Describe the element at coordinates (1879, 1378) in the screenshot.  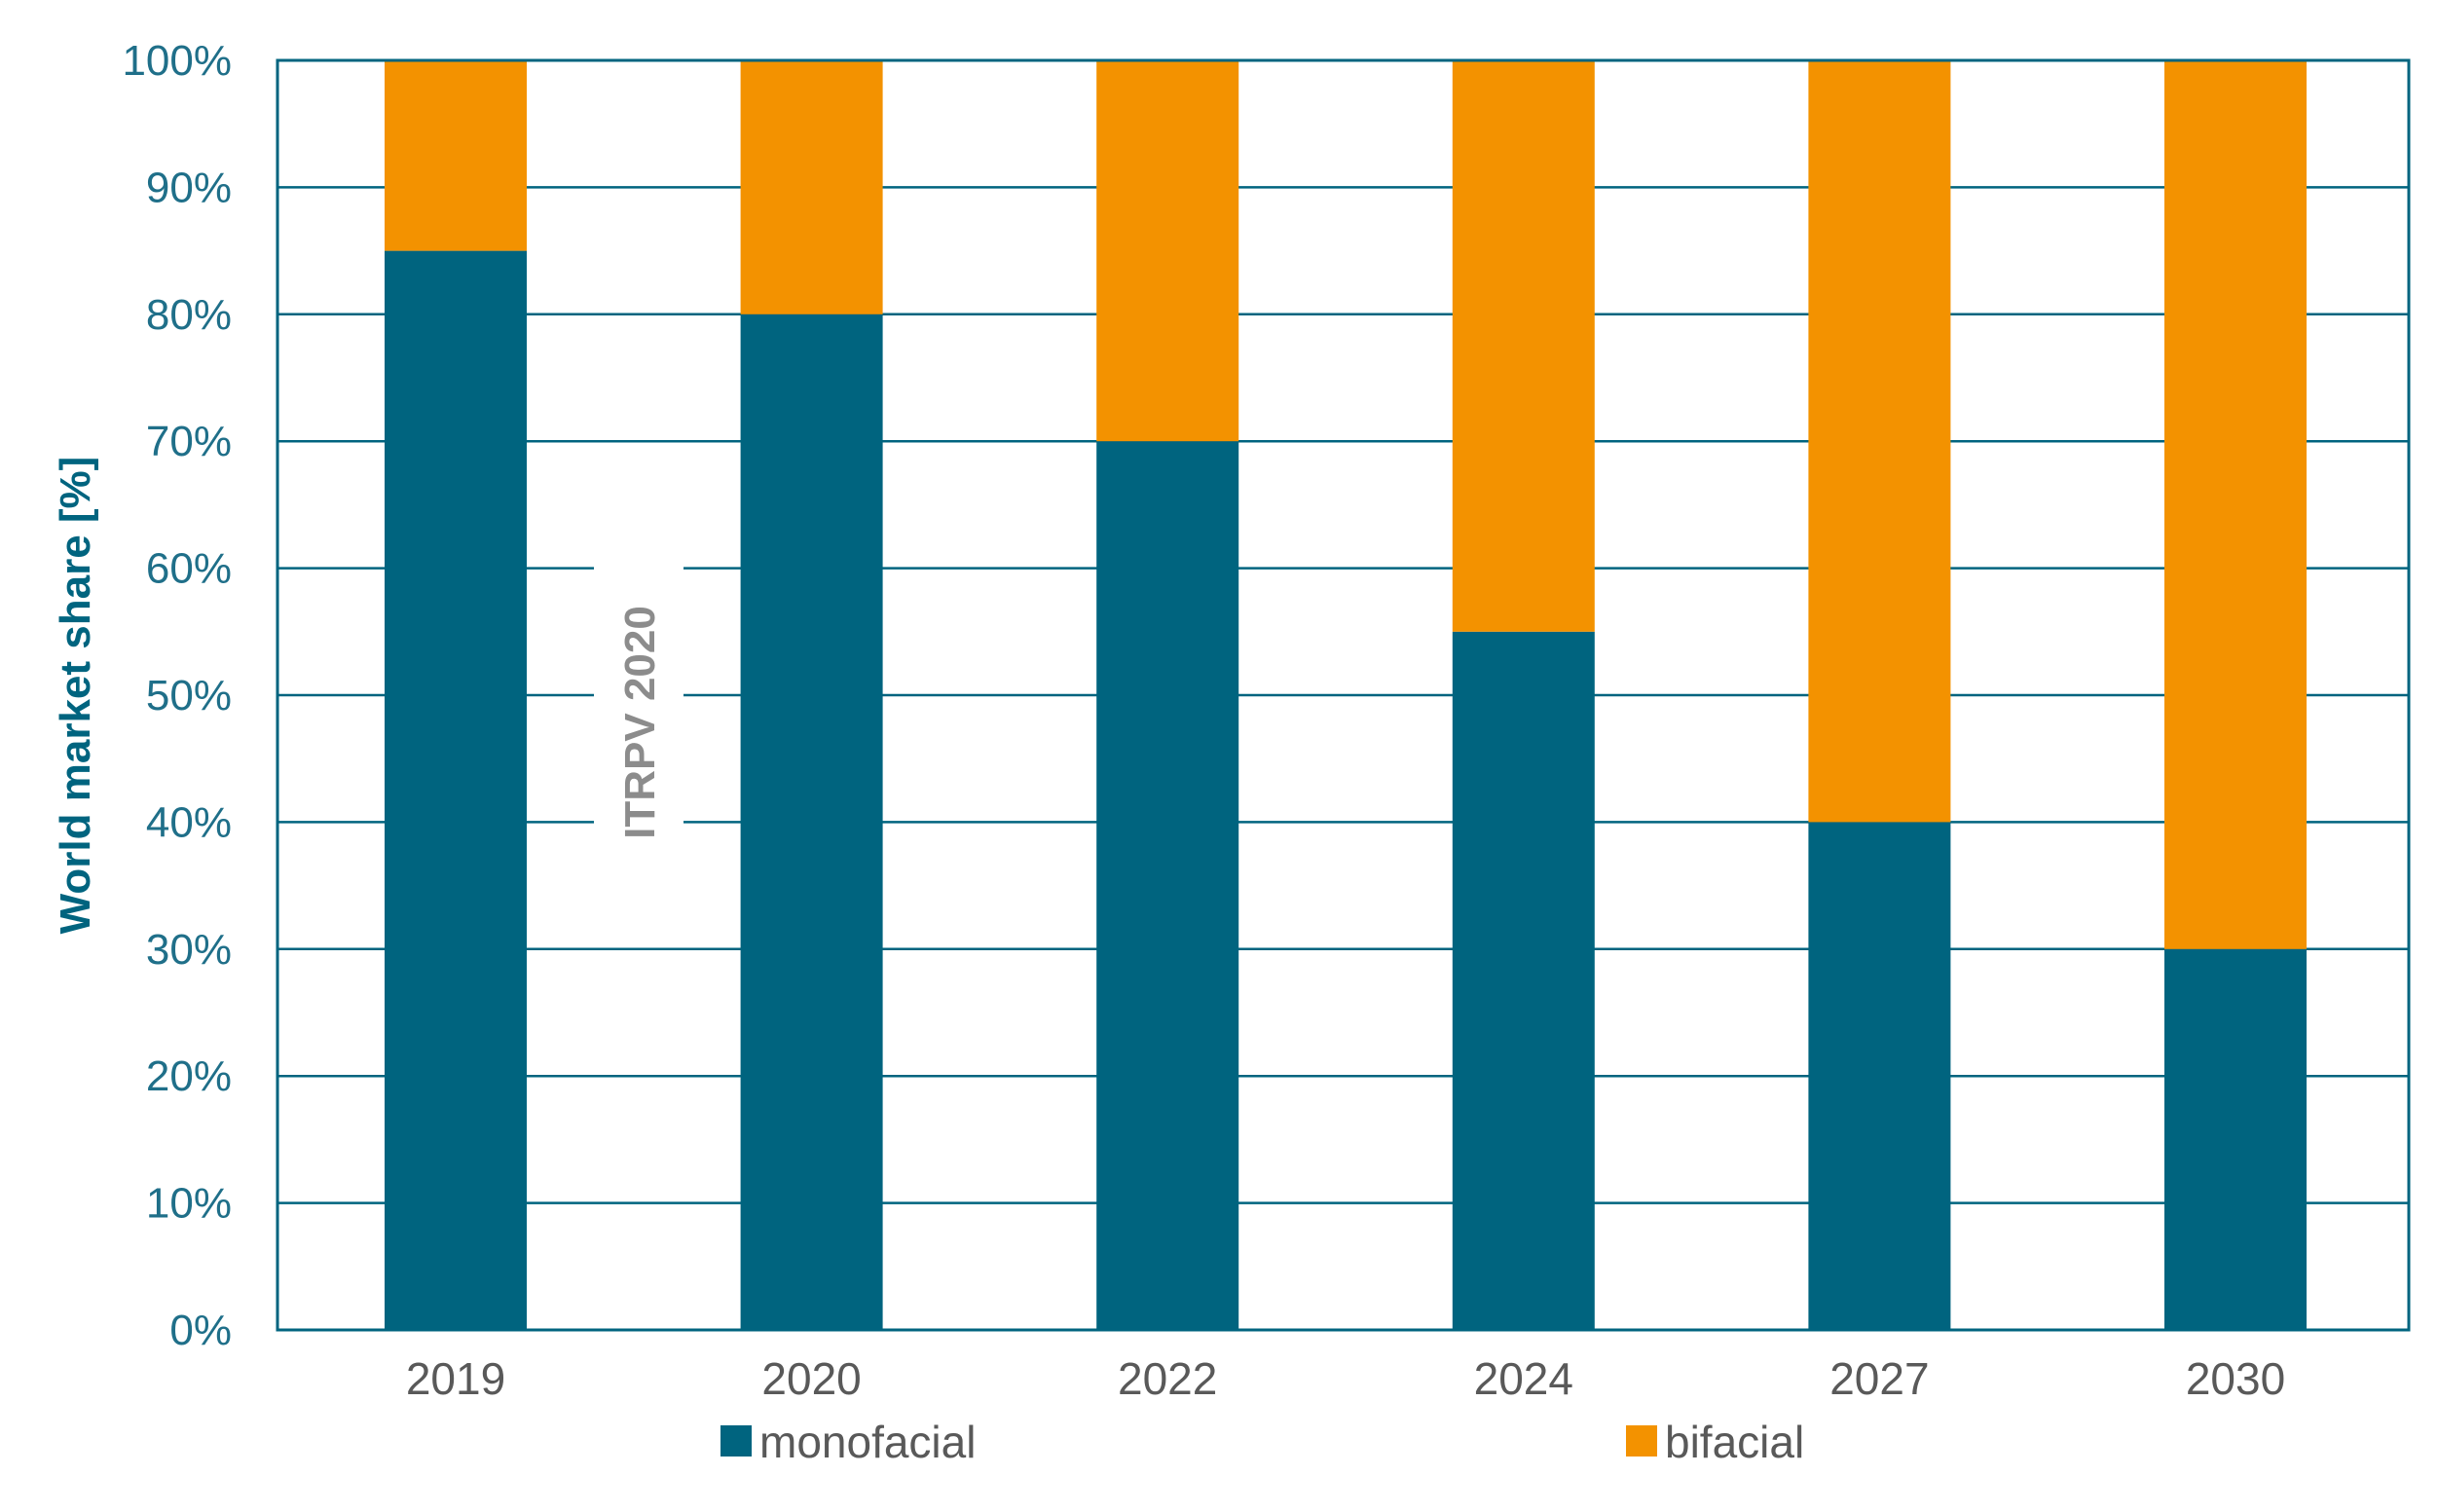
I see `x-tick-label: 2027` at that location.